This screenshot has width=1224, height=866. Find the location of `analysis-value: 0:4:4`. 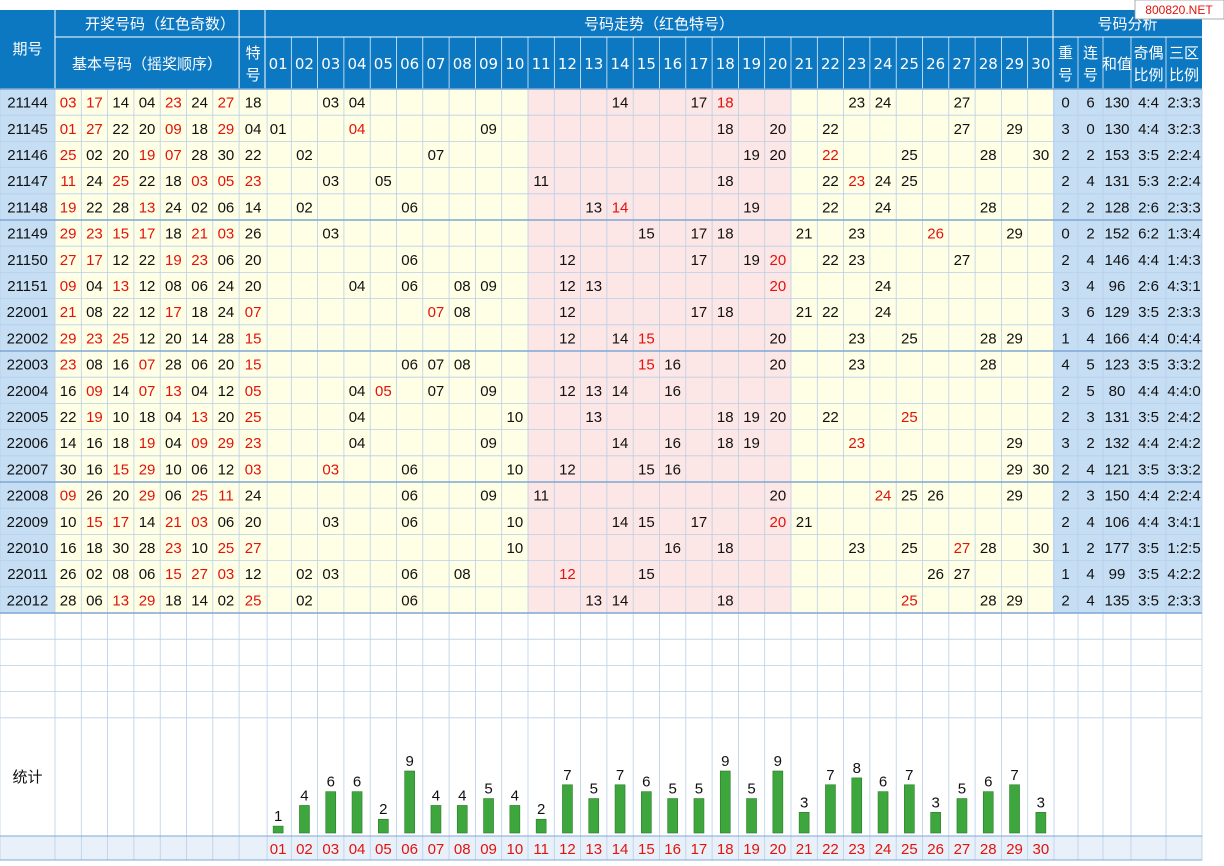

analysis-value: 0:4:4 is located at coordinates (1183, 338).